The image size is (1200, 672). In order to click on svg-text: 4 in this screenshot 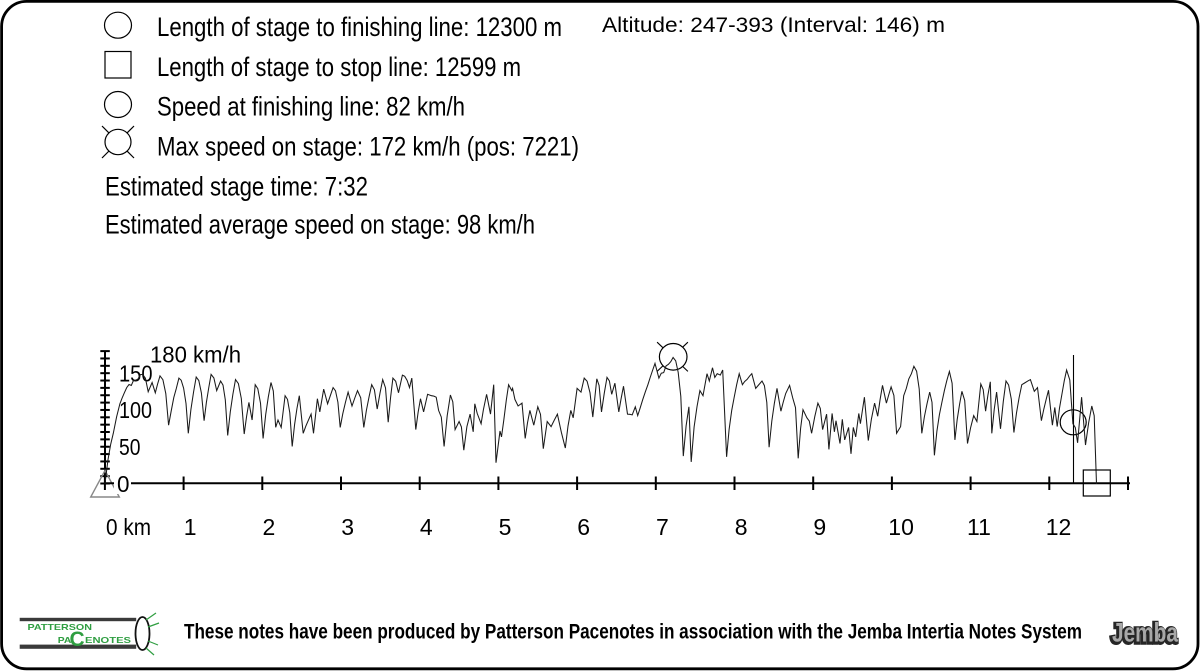, I will do `click(426, 527)`.